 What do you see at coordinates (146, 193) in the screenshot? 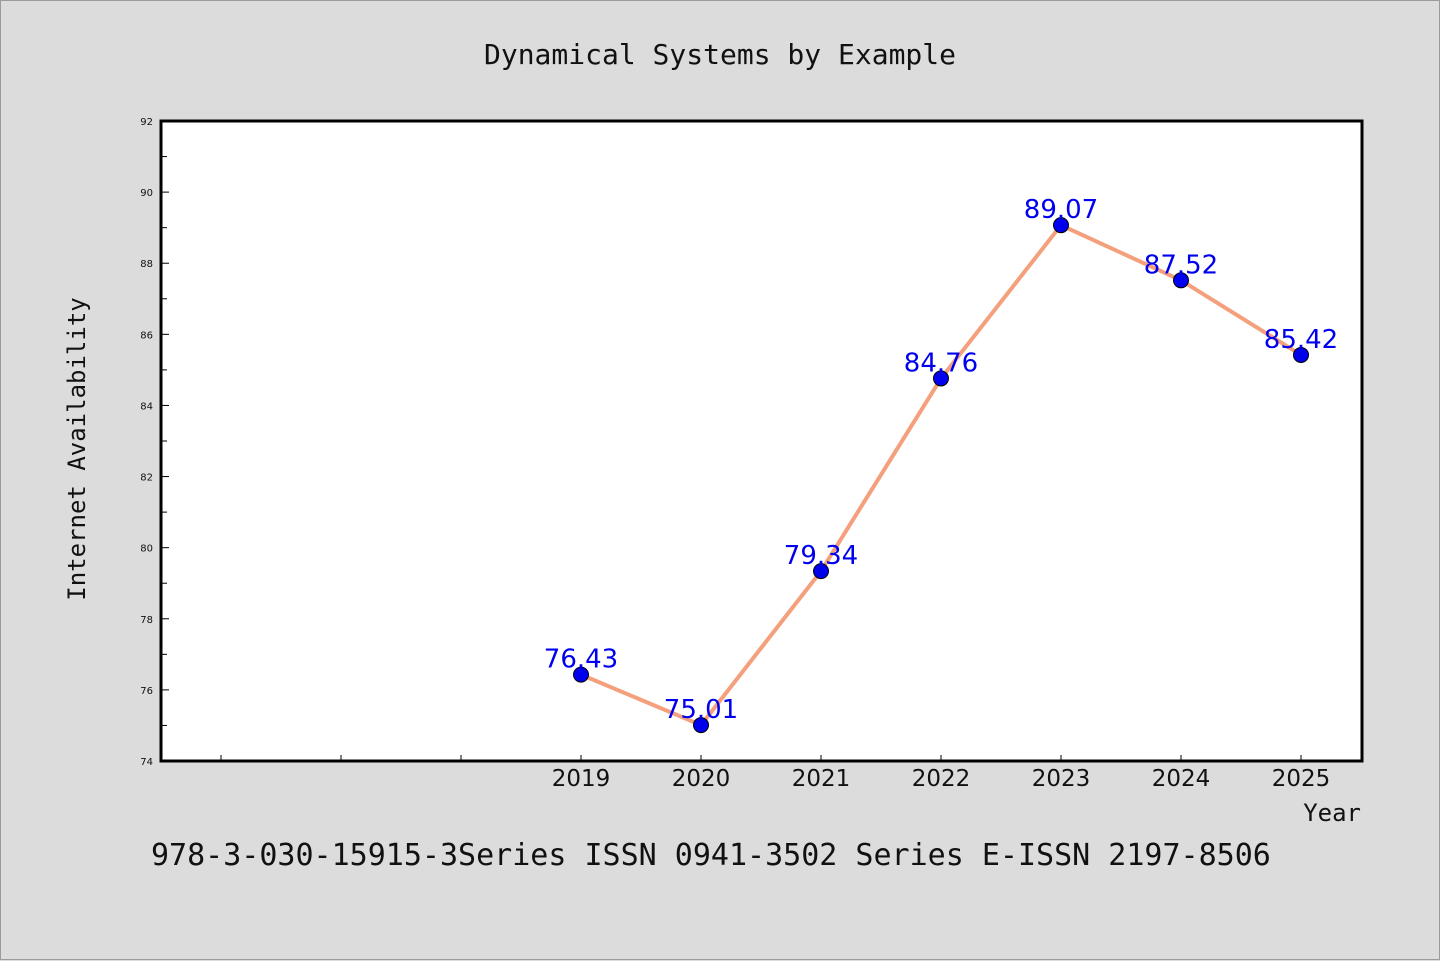
I see `y-tick-label: 90` at bounding box center [146, 193].